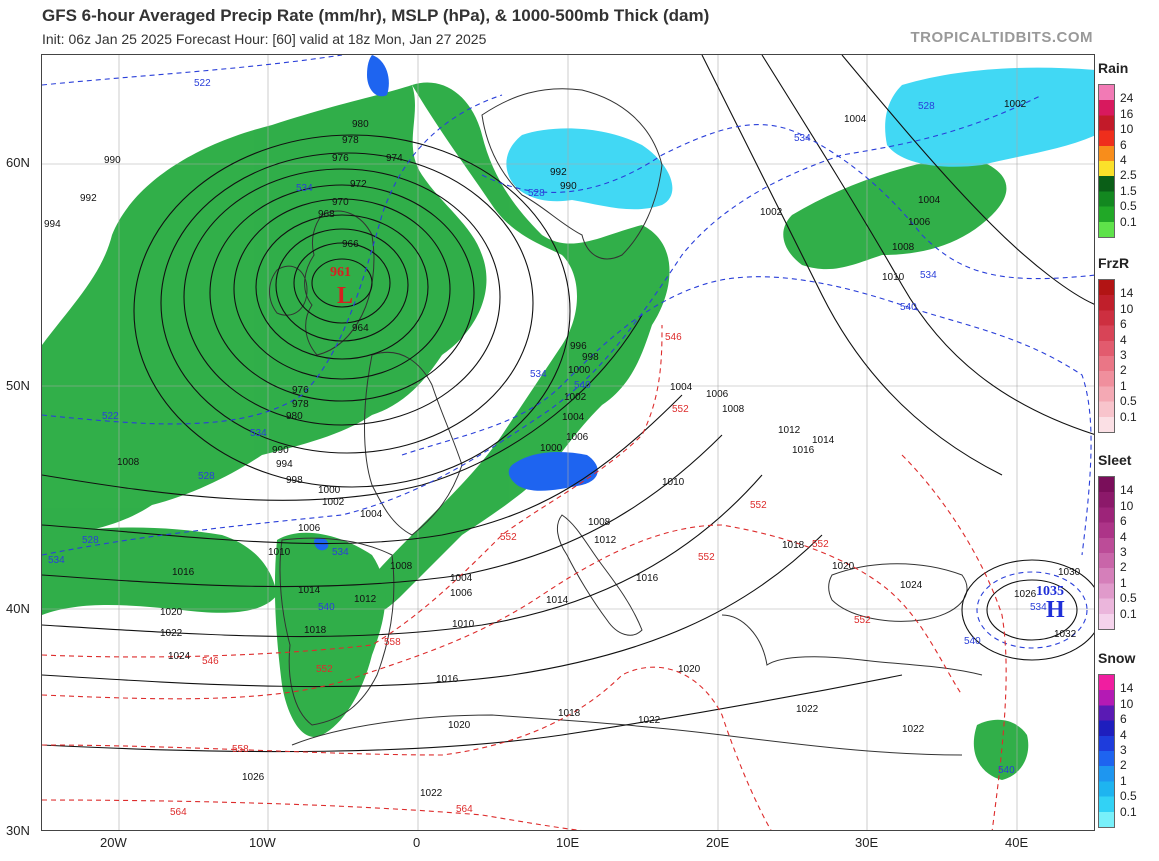 The height and width of the screenshot is (861, 1159). I want to click on lon-label-10e: 10E, so click(568, 842).